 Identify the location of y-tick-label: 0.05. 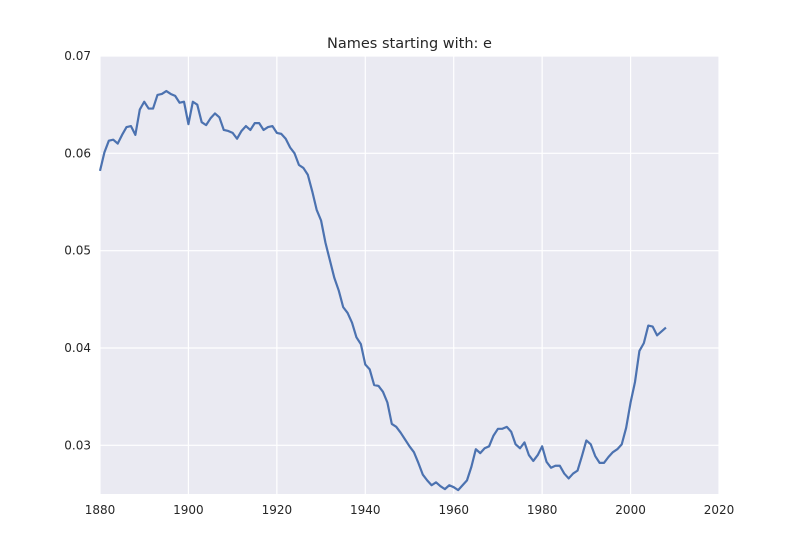
(77, 251).